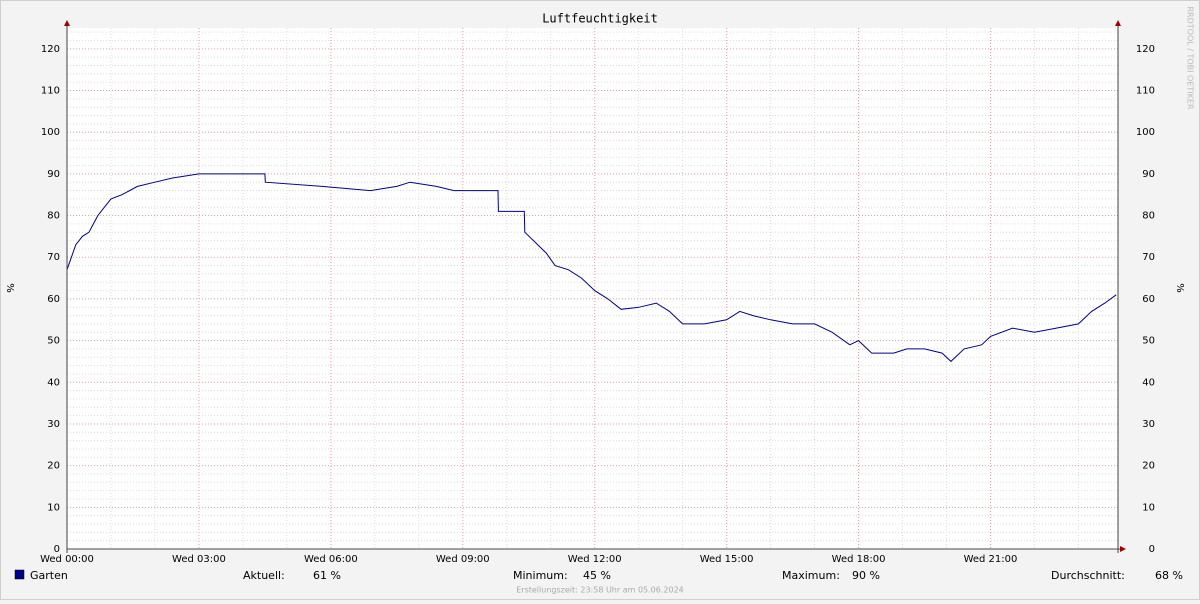 This screenshot has height=604, width=1200. I want to click on y-tick-label: 90, so click(53, 174).